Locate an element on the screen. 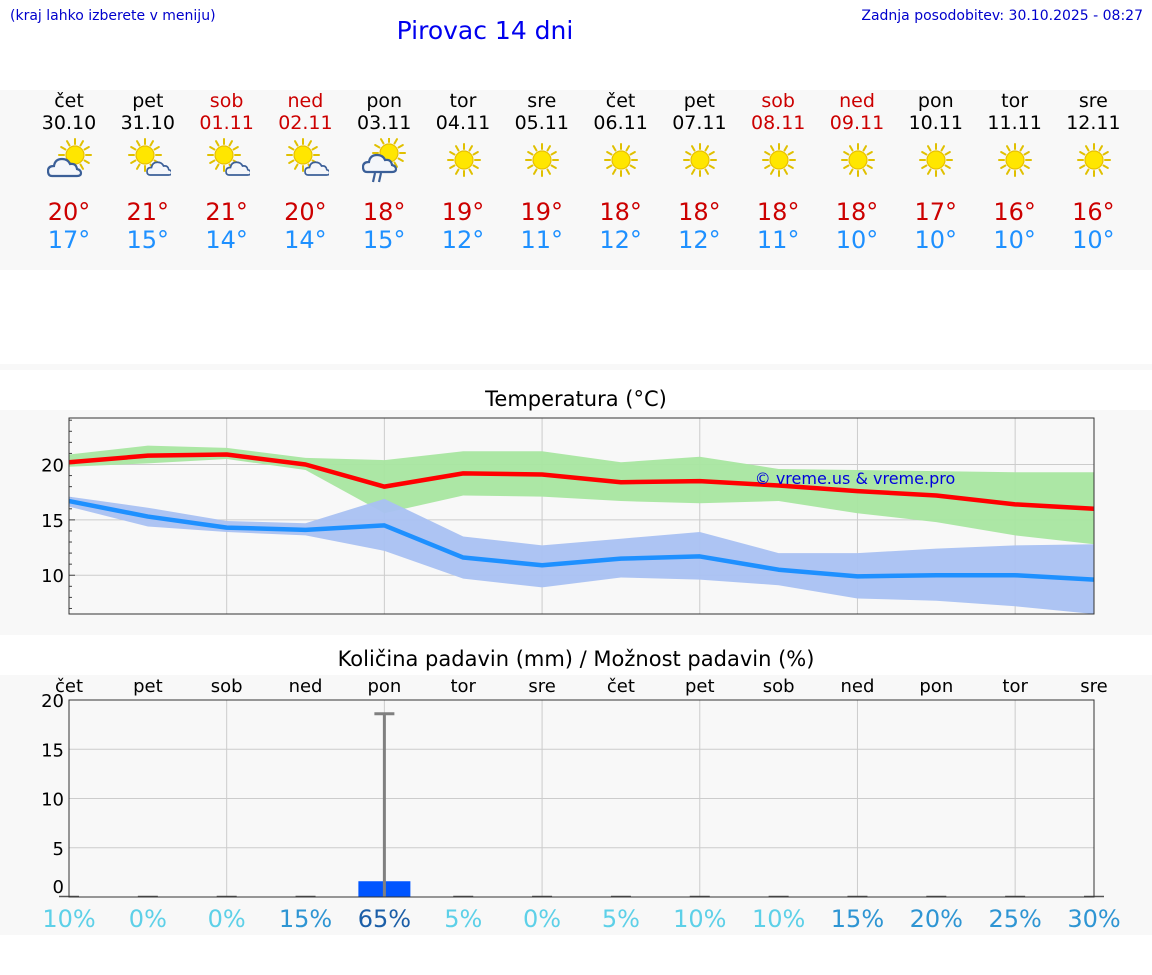  forecast-day-date: 09.11 is located at coordinates (857, 123).